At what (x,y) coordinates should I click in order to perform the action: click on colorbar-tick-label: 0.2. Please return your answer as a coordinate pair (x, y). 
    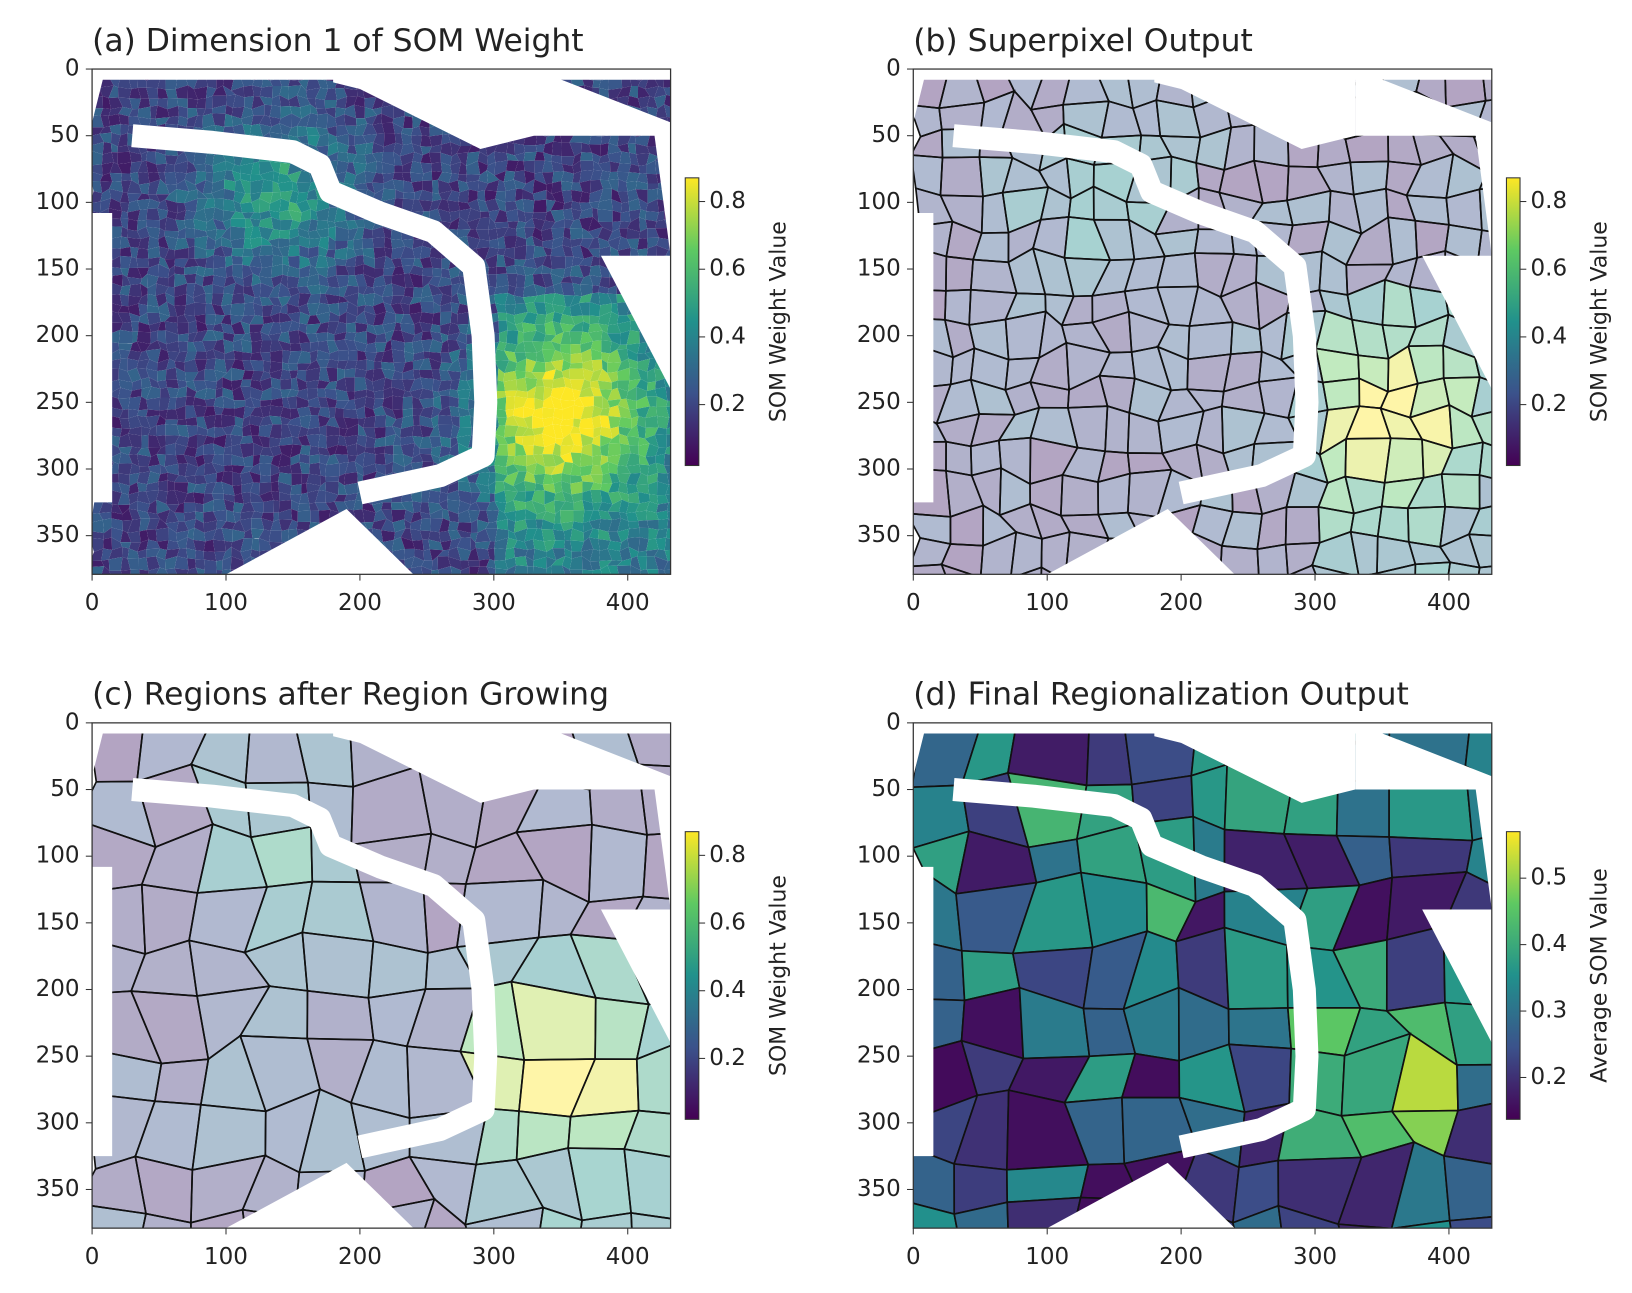
    Looking at the image, I should click on (1548, 1077).